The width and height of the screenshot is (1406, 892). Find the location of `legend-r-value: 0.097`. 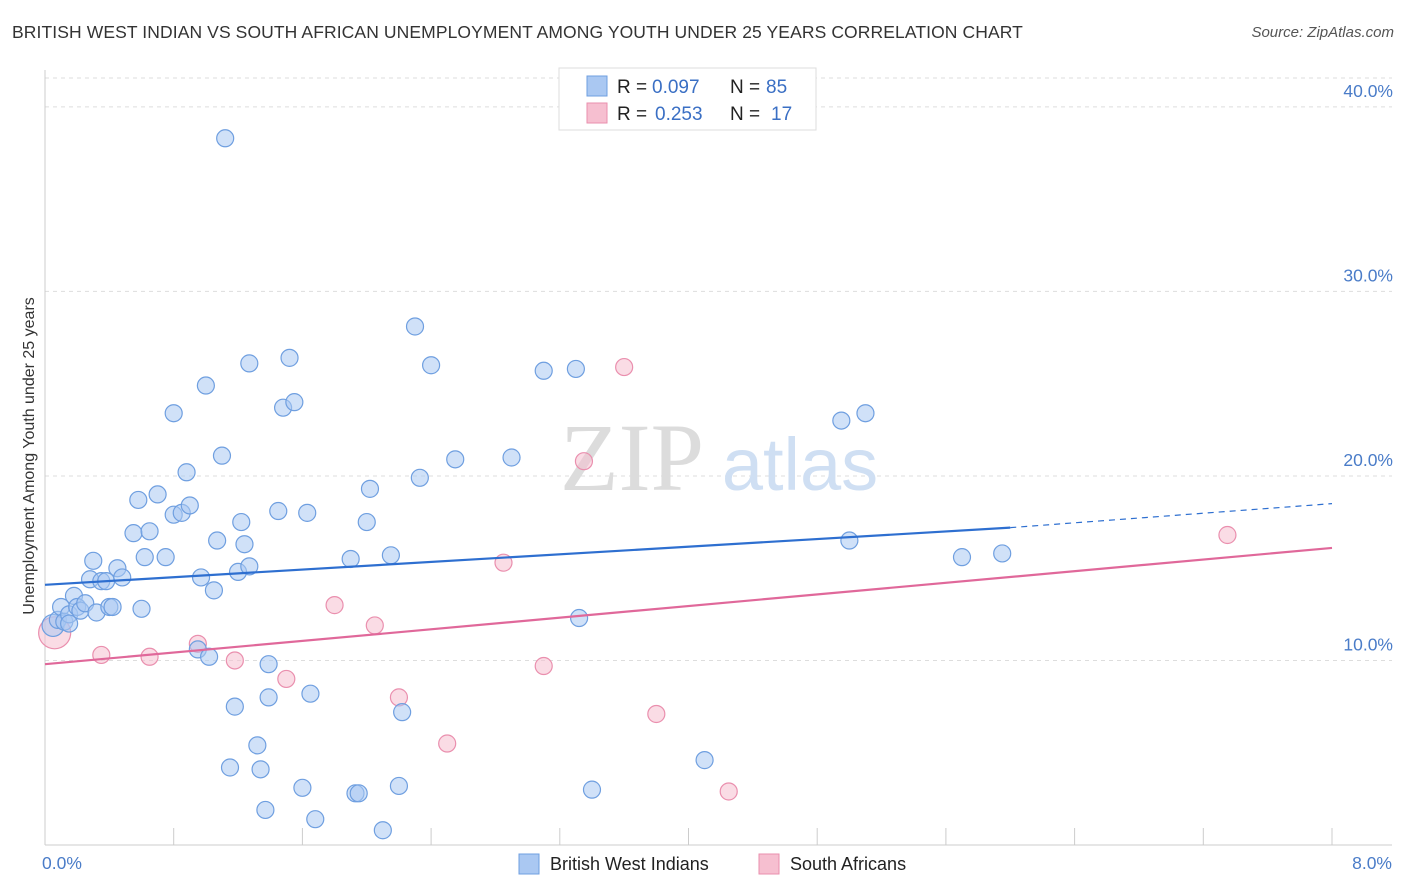

legend-r-value: 0.097 is located at coordinates (676, 87).